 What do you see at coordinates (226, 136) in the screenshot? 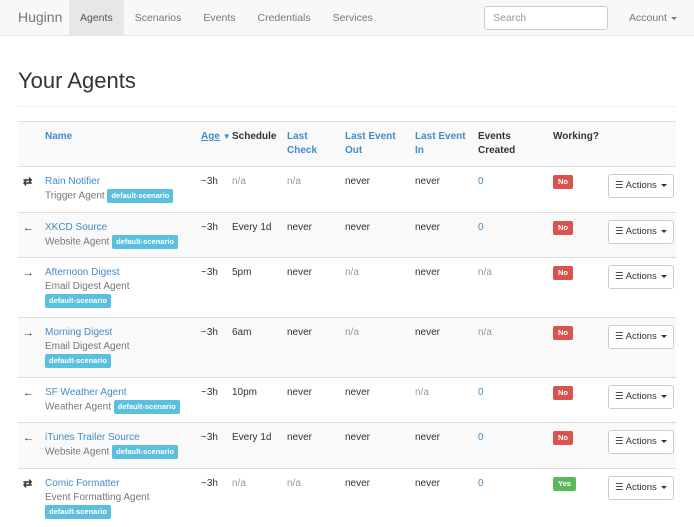
I see `sort-desc-icon: ▼` at bounding box center [226, 136].